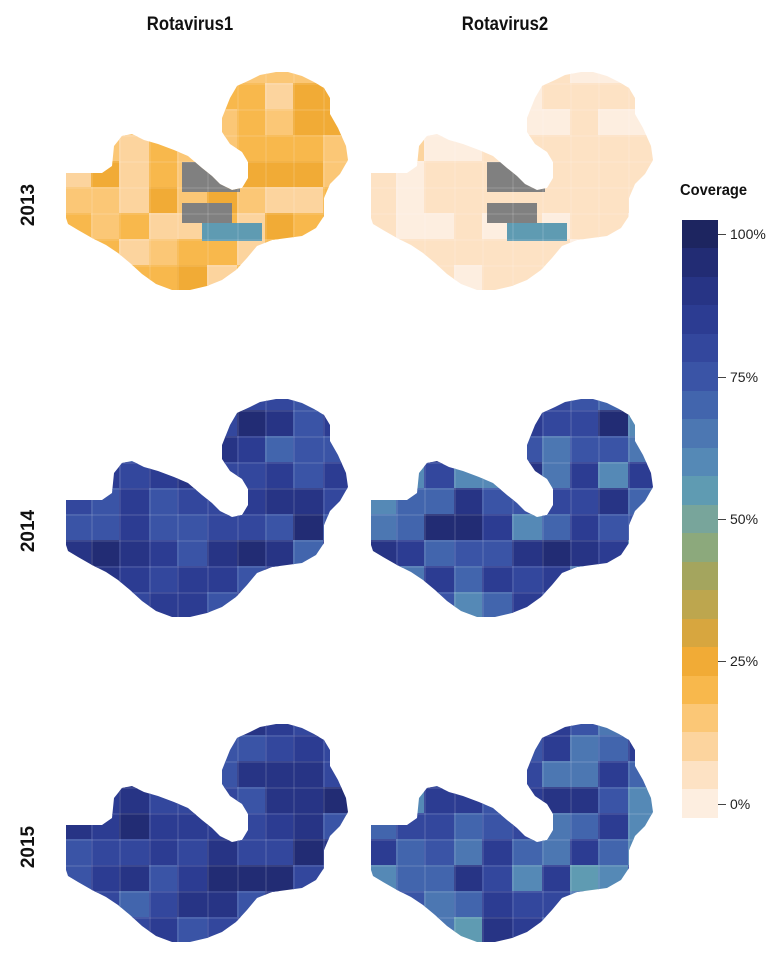 This screenshot has height=970, width=769. Describe the element at coordinates (722, 662) in the screenshot. I see `legend-tick-mark` at that location.